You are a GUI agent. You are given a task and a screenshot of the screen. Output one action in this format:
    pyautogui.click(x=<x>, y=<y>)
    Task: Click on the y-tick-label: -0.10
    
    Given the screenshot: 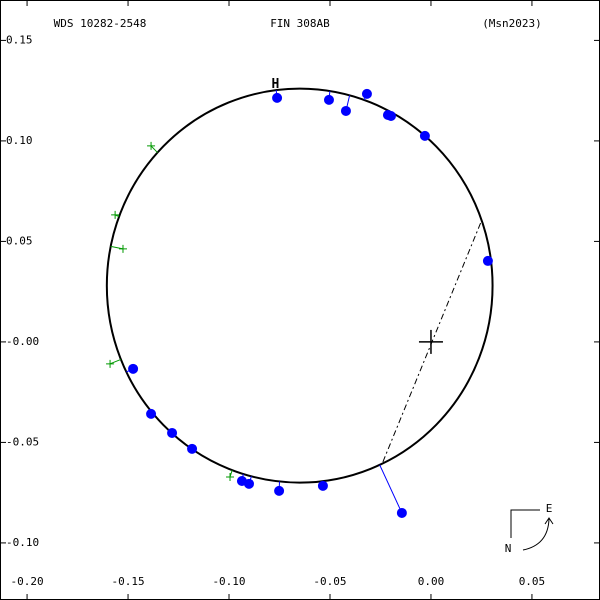 What is the action you would take?
    pyautogui.click(x=22, y=542)
    